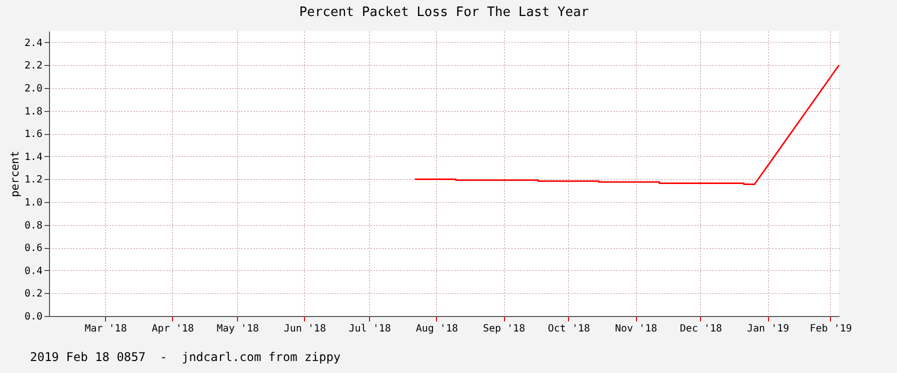 The height and width of the screenshot is (373, 897). Describe the element at coordinates (33, 43) in the screenshot. I see `y-tick-label: 2.4` at that location.